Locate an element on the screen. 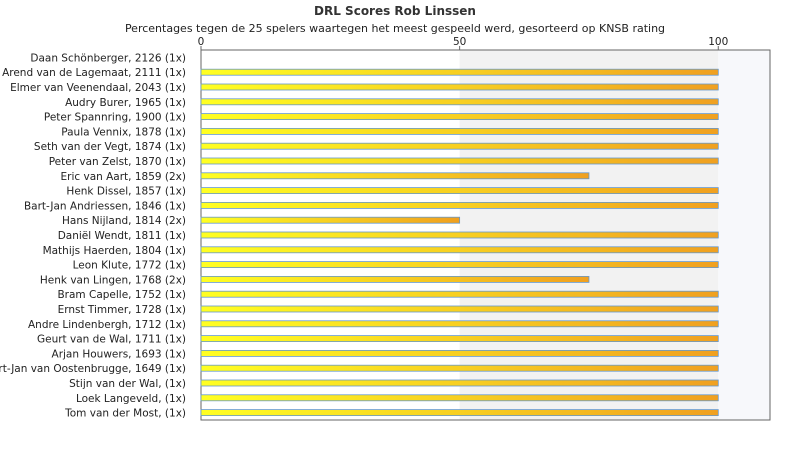 This screenshot has width=790, height=450. category-label: Arjan Houwers, 1693 (1x) is located at coordinates (119, 354).